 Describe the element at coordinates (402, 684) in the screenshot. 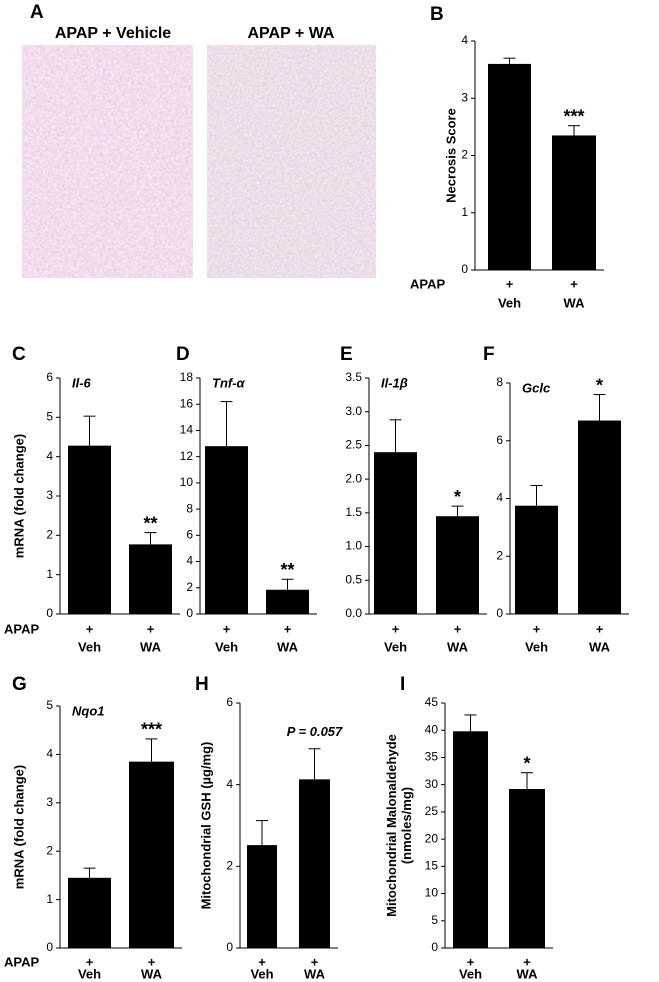

I see `panel-label: I` at that location.